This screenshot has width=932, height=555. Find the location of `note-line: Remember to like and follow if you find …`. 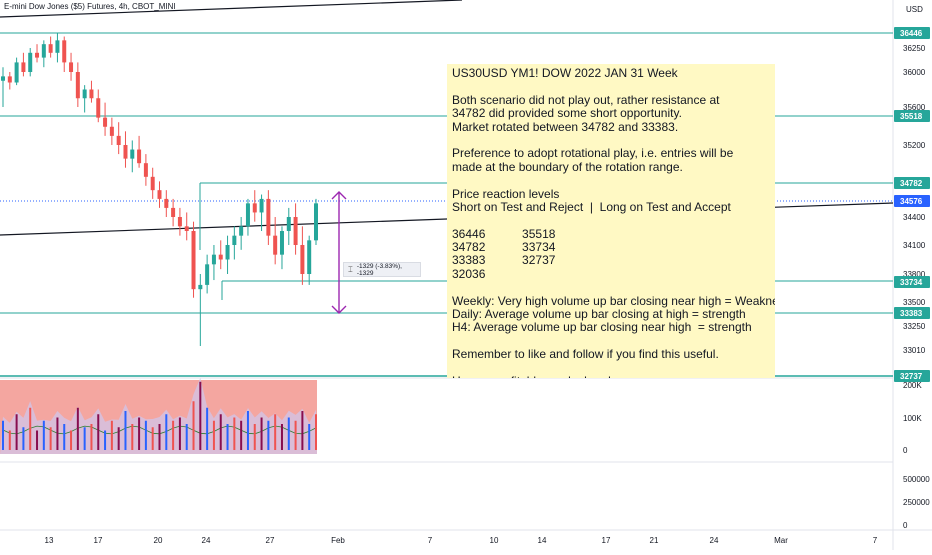

note-line: Remember to like and follow if you find … is located at coordinates (585, 354).